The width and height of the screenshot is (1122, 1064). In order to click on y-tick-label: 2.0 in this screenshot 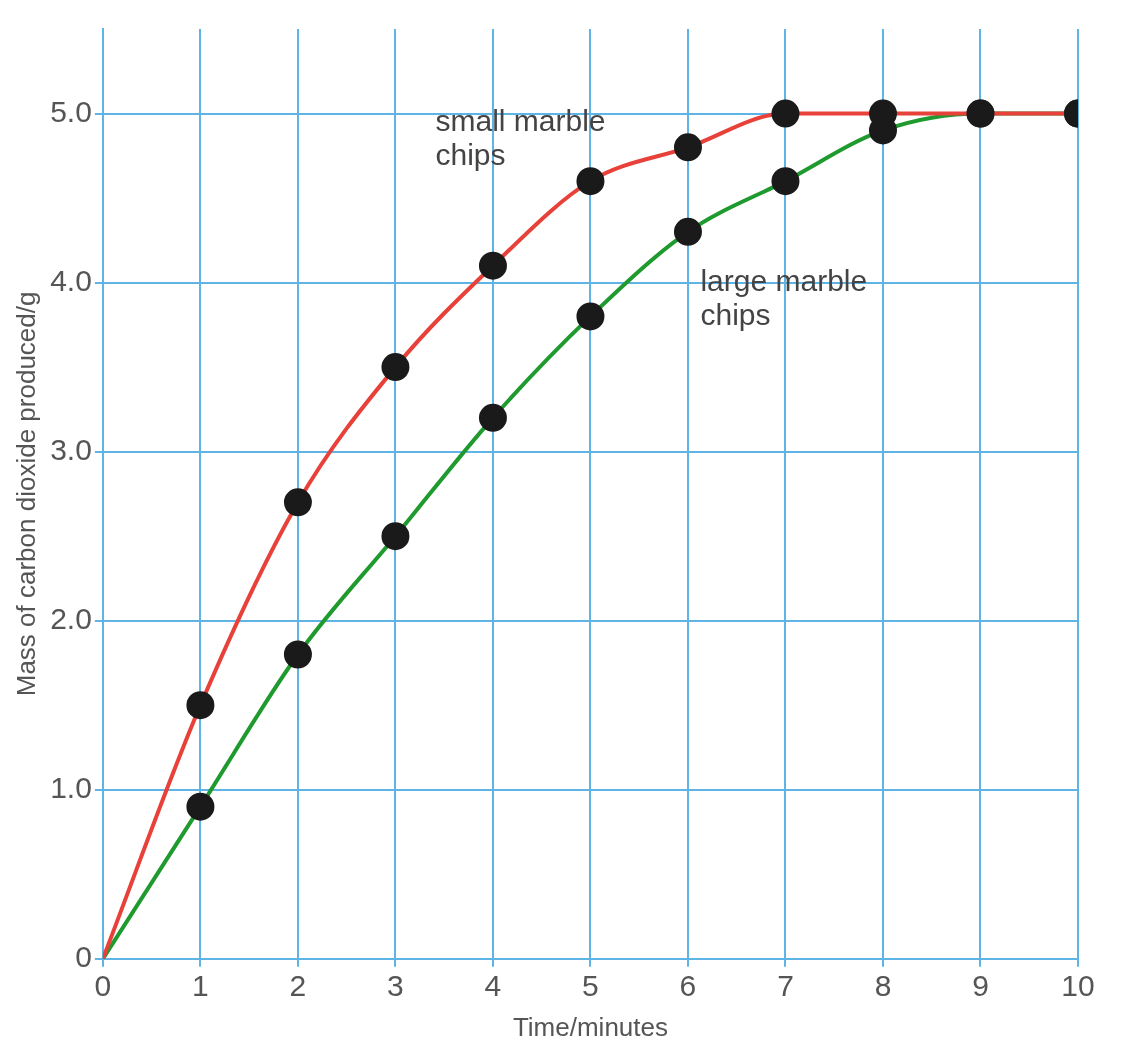, I will do `click(71, 618)`.